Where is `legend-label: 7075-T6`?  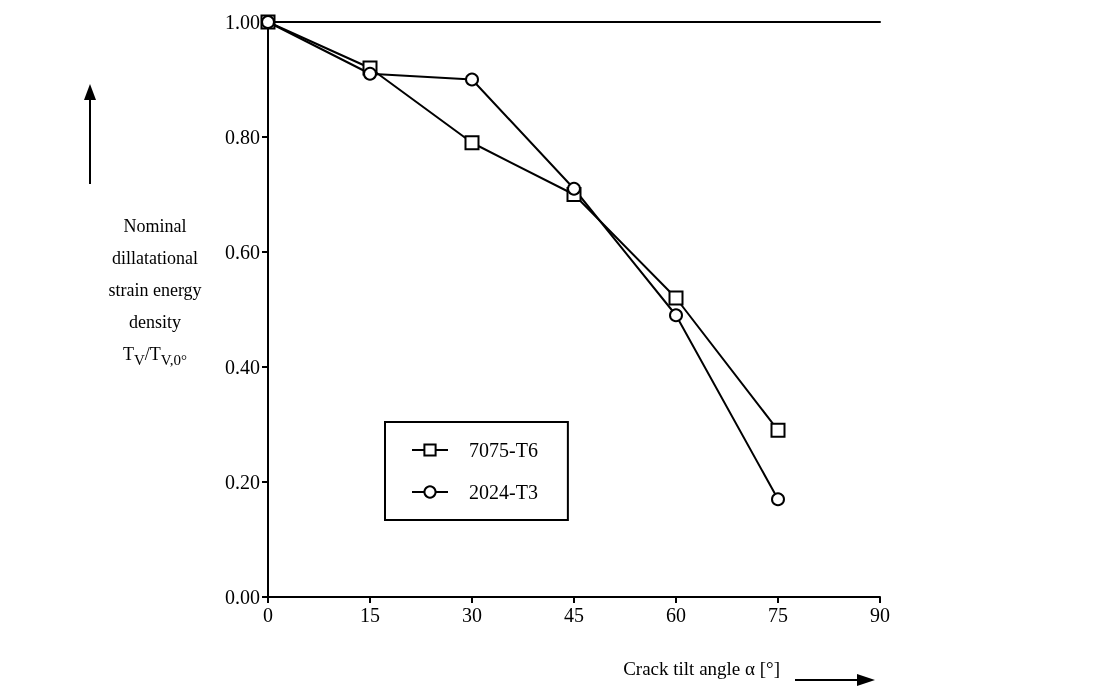 legend-label: 7075-T6 is located at coordinates (503, 450).